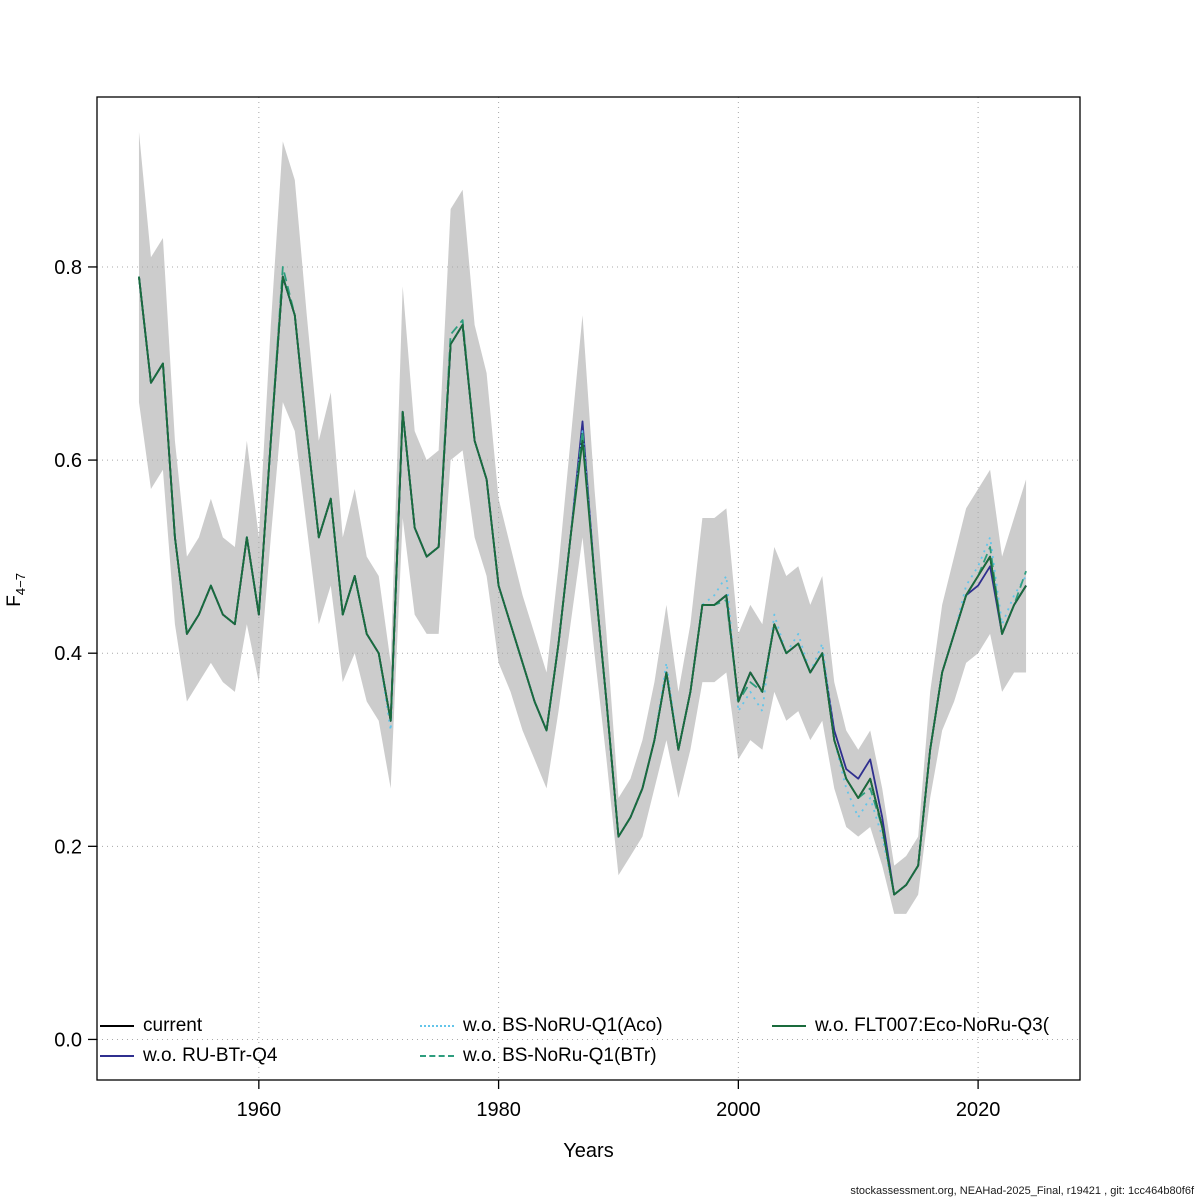  What do you see at coordinates (738, 1110) in the screenshot?
I see `x-tick-label: 2000` at bounding box center [738, 1110].